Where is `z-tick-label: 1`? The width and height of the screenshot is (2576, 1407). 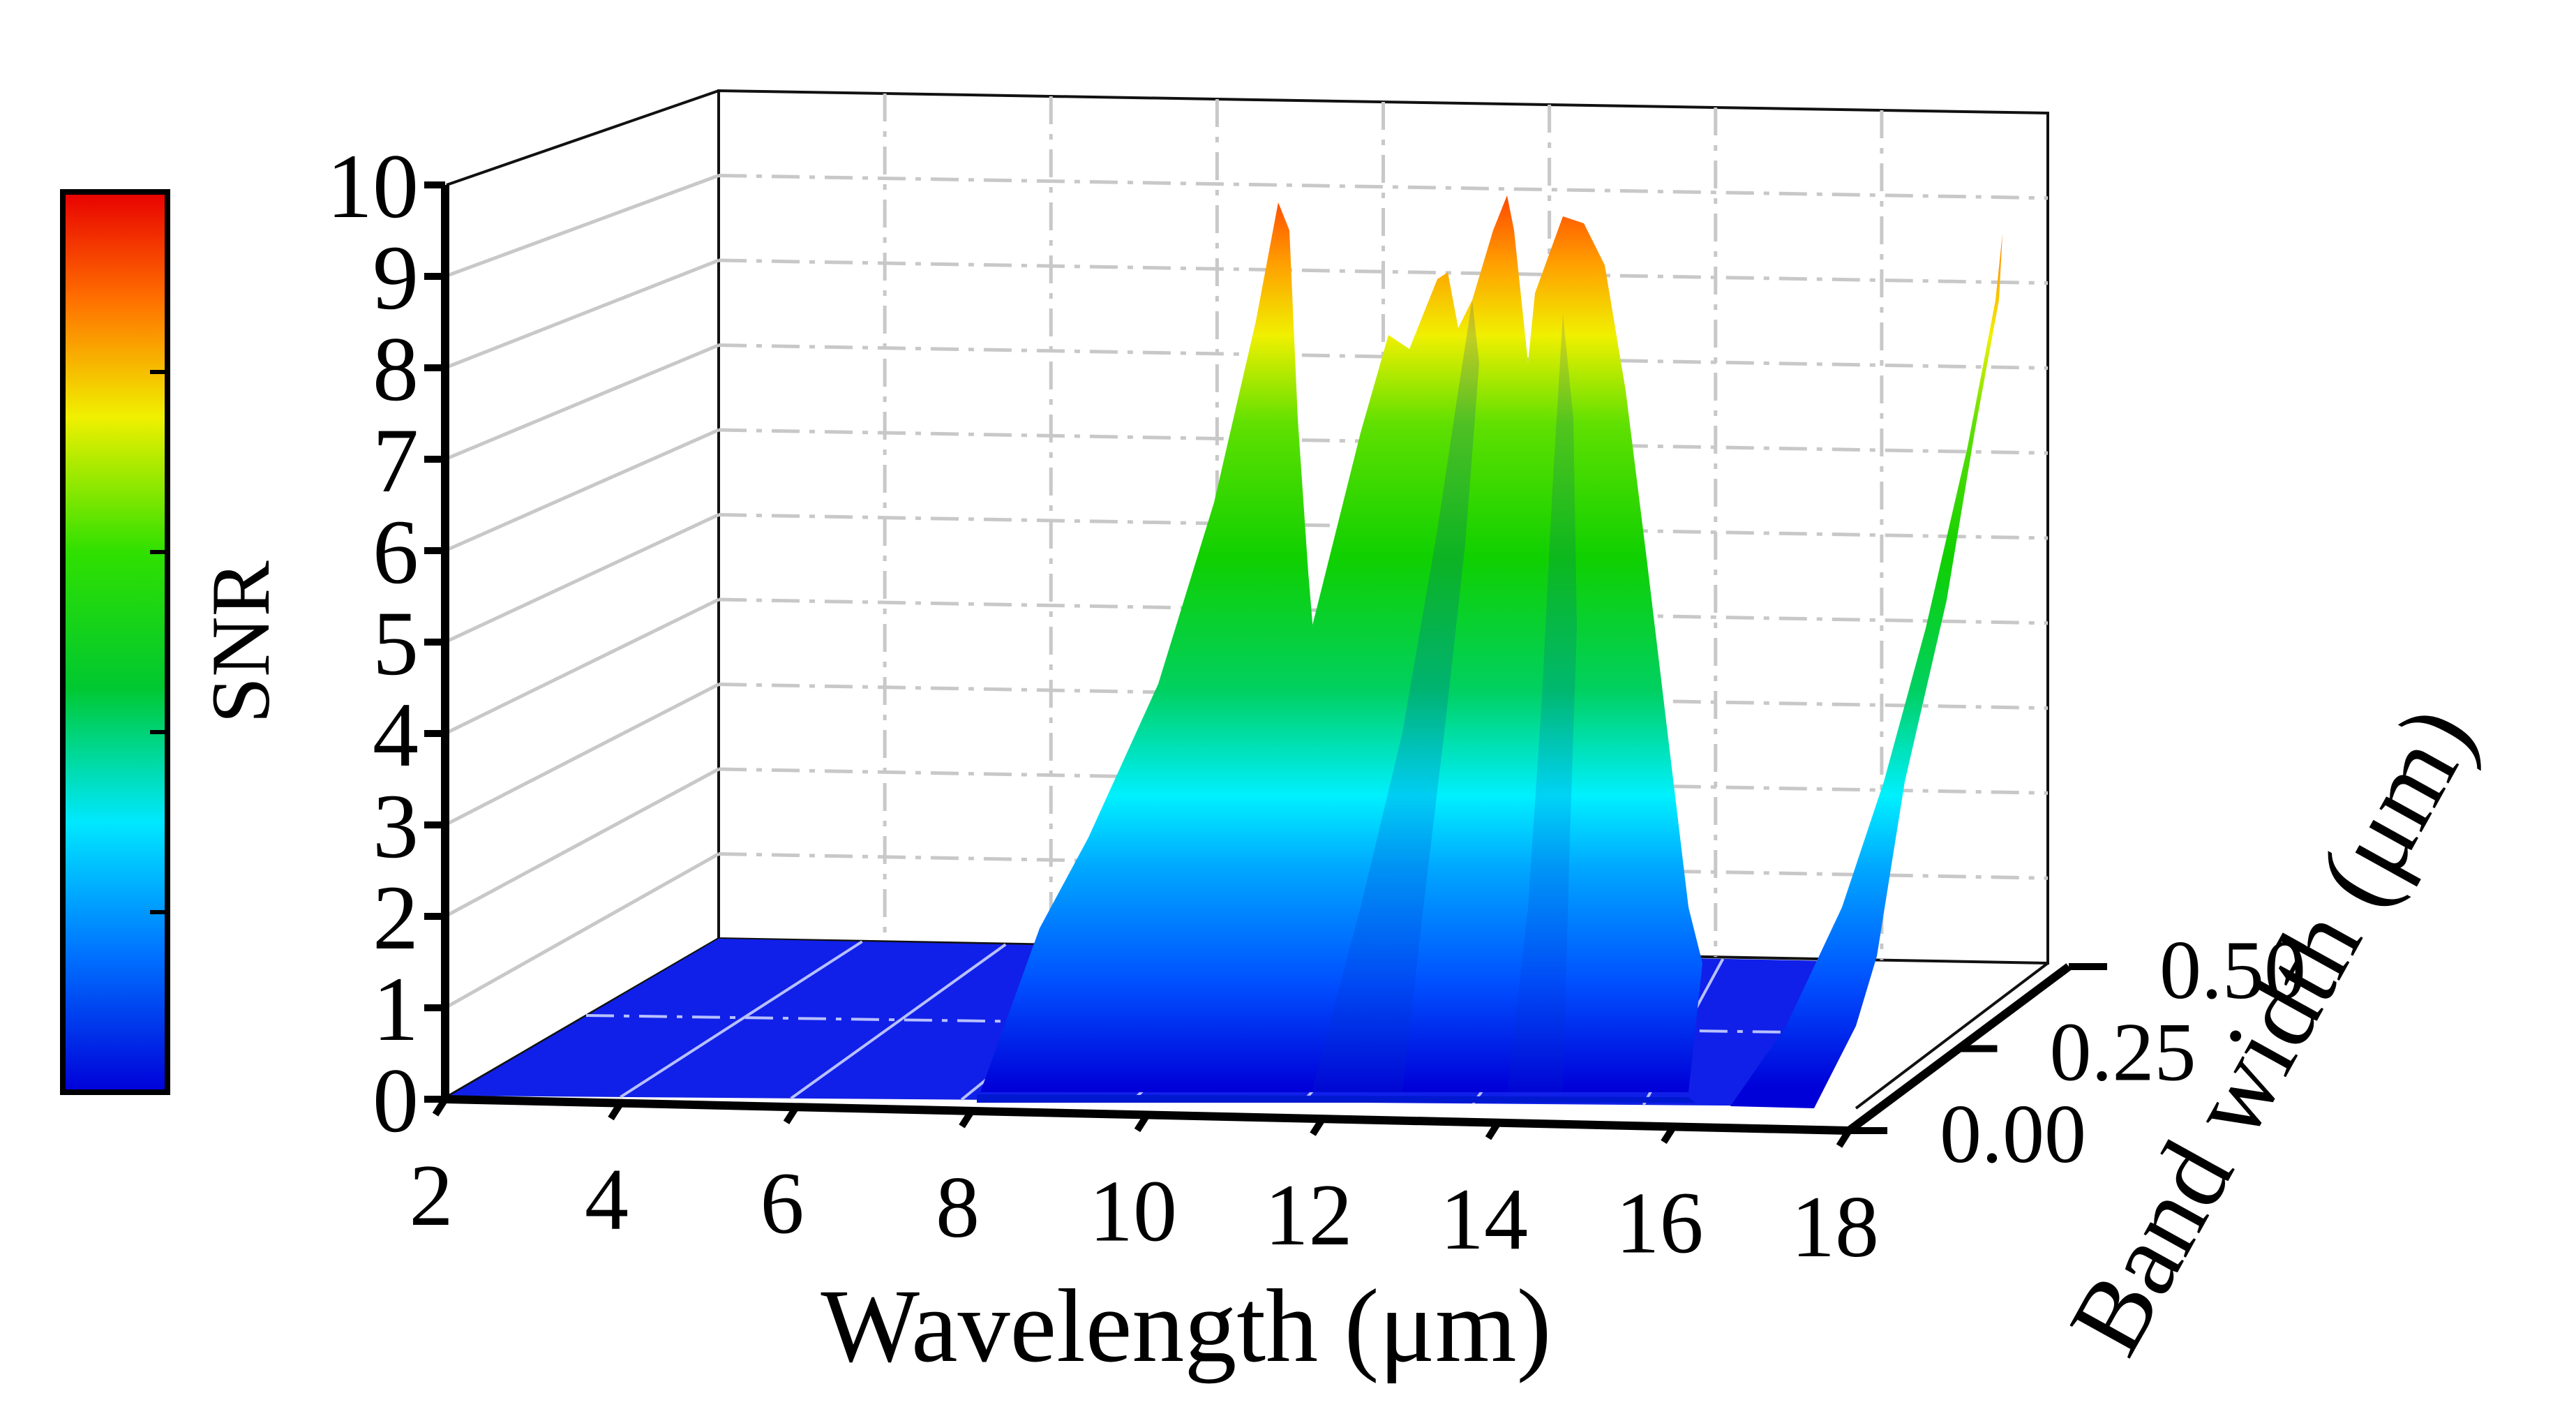
z-tick-label: 1 is located at coordinates (396, 1009).